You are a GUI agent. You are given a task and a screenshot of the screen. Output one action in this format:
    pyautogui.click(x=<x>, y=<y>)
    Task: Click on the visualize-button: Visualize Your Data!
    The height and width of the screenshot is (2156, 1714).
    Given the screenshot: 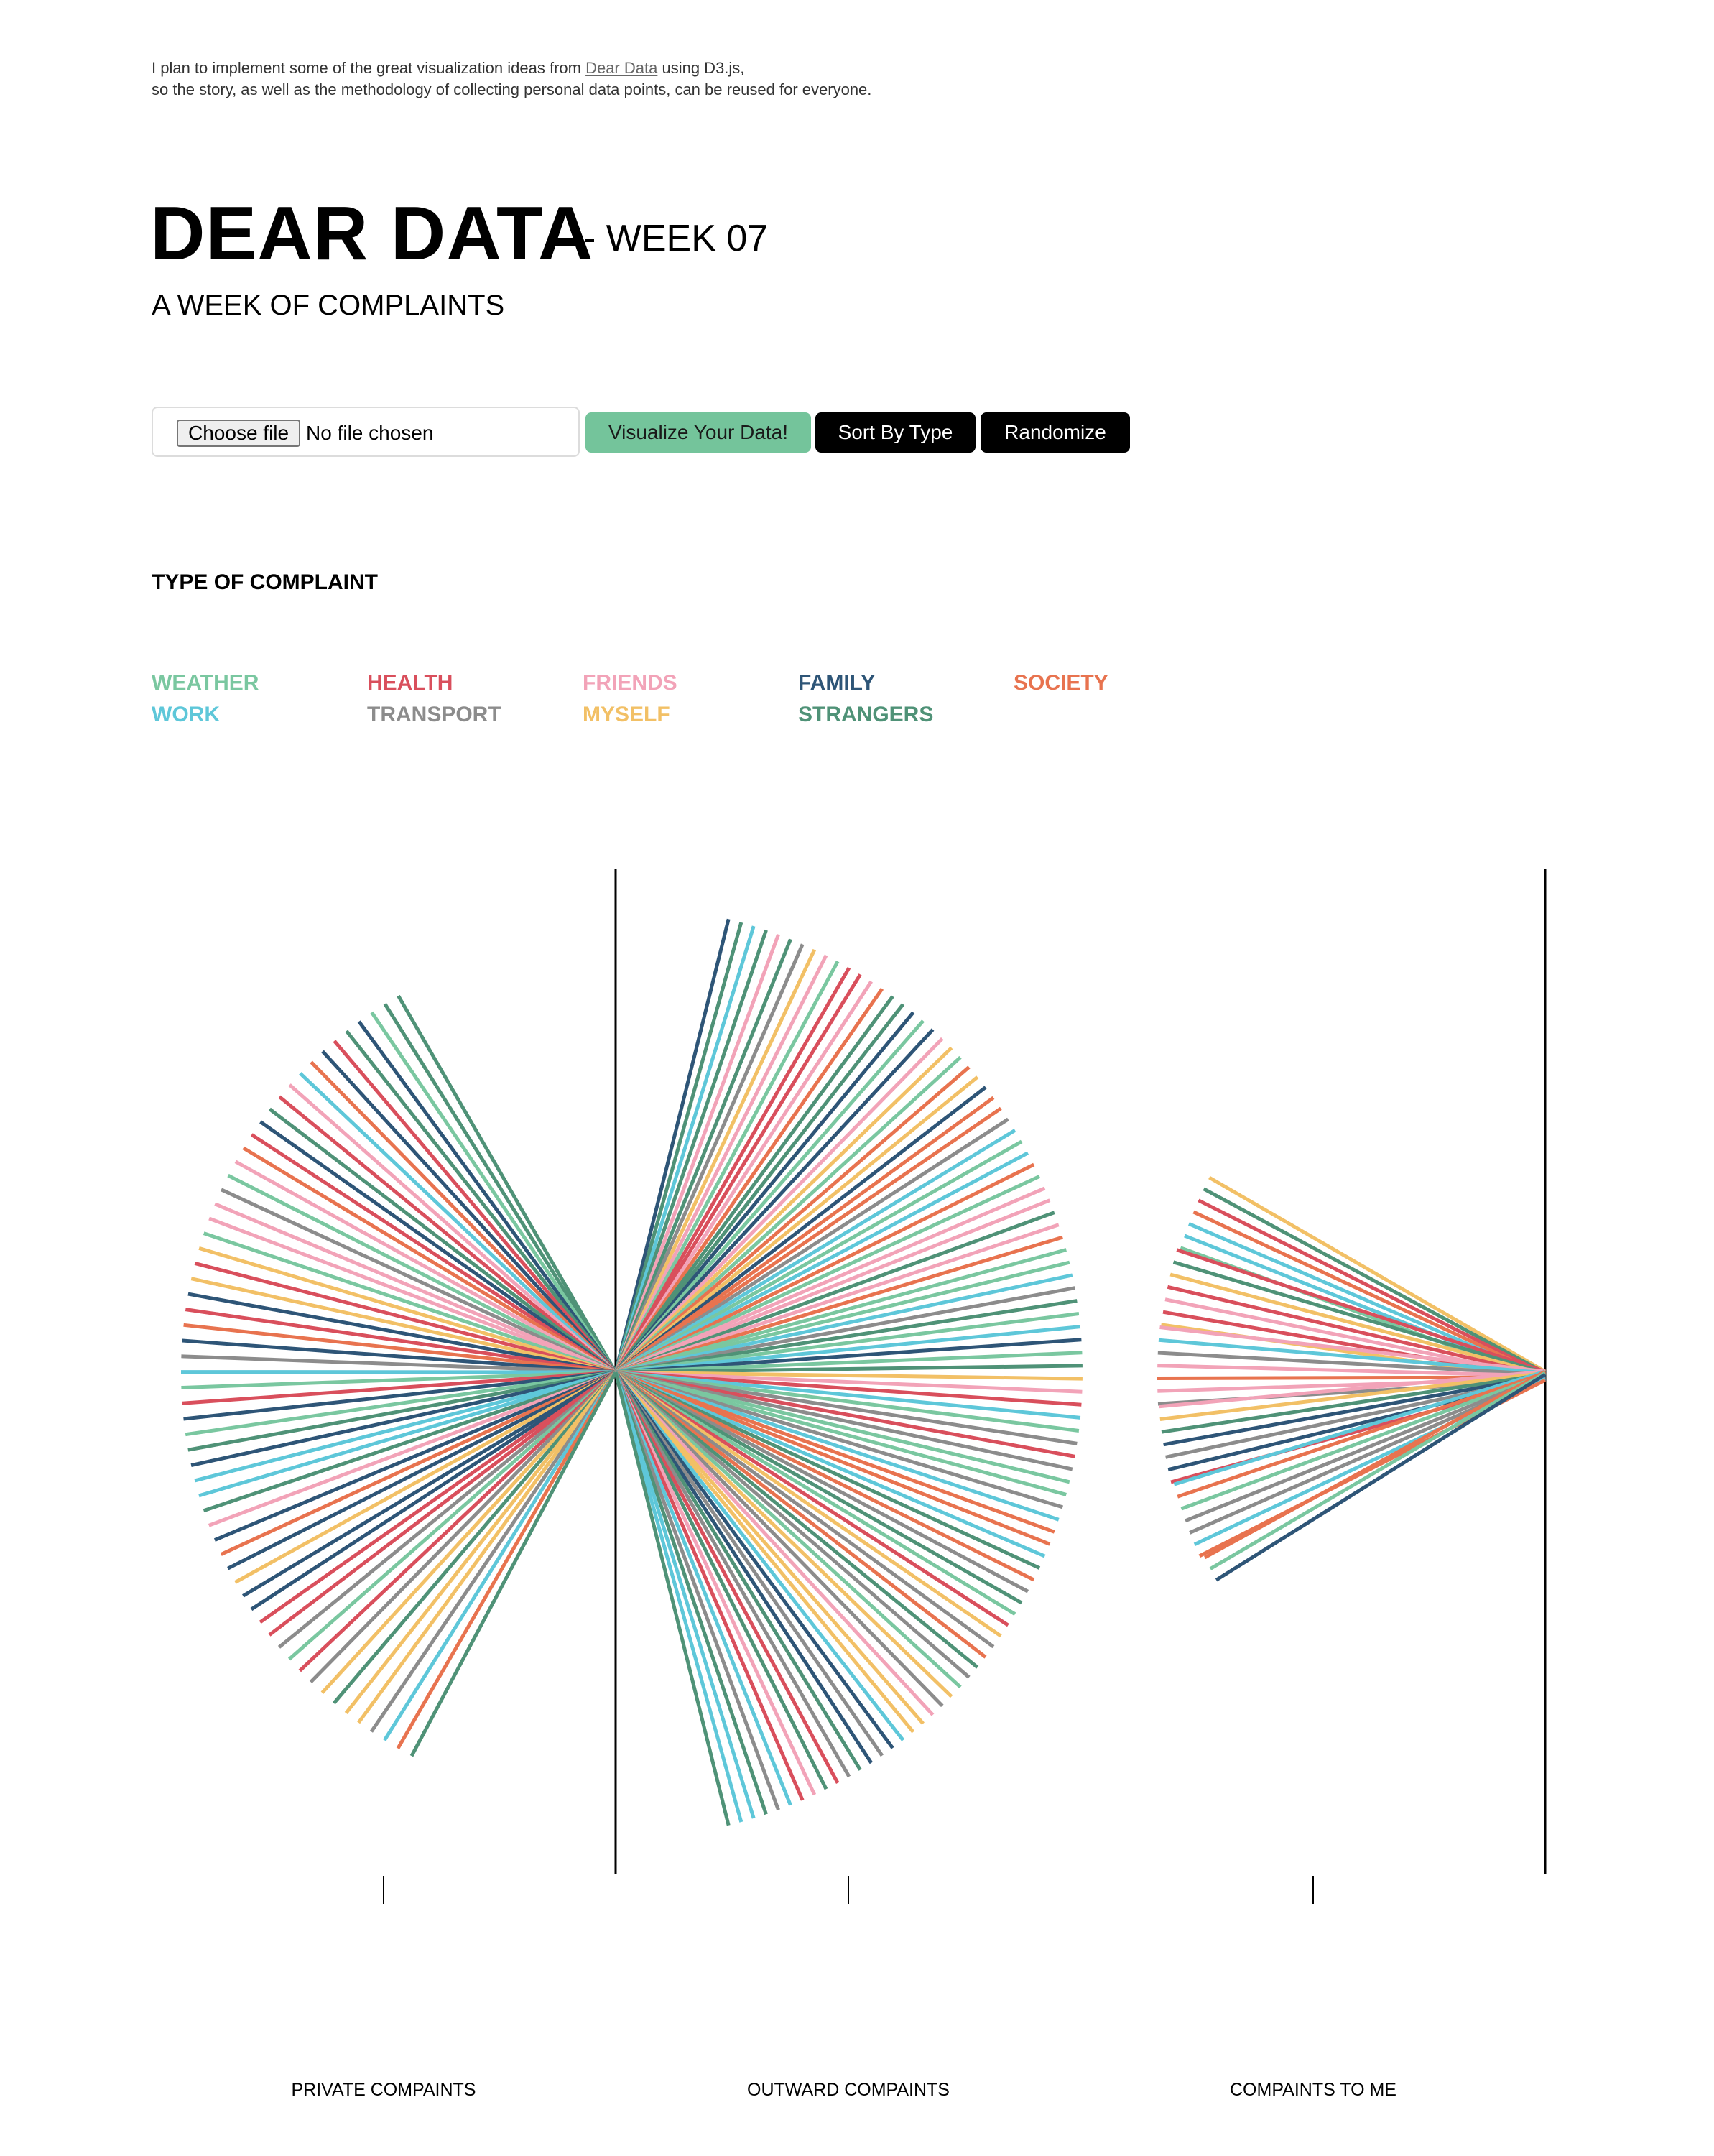 What is the action you would take?
    pyautogui.click(x=698, y=433)
    